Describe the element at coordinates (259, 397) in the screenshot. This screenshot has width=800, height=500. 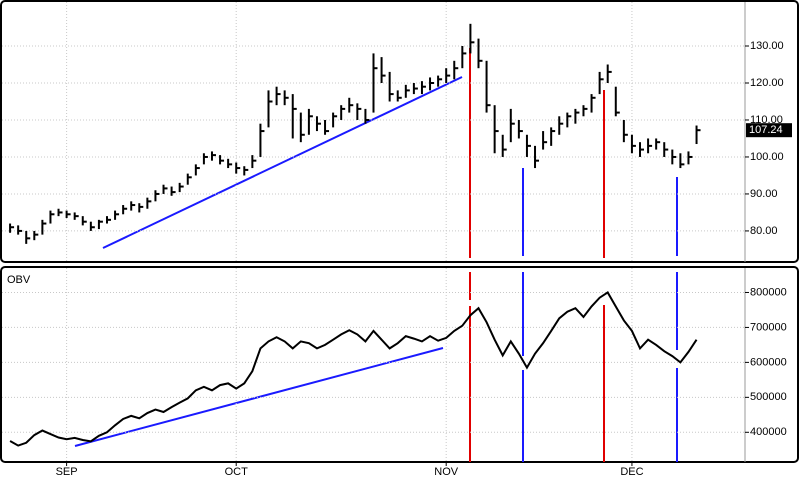
I see `trend-line` at that location.